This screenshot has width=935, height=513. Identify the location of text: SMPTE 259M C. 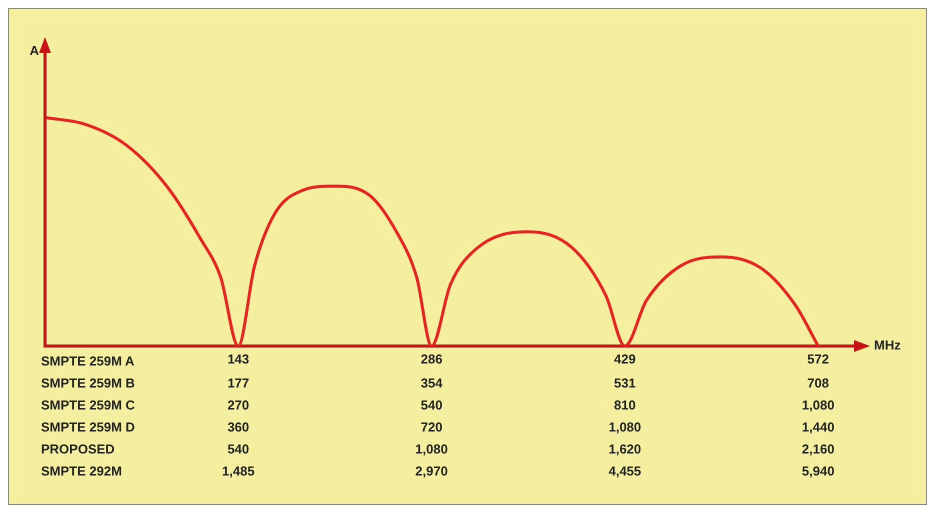
(88, 405).